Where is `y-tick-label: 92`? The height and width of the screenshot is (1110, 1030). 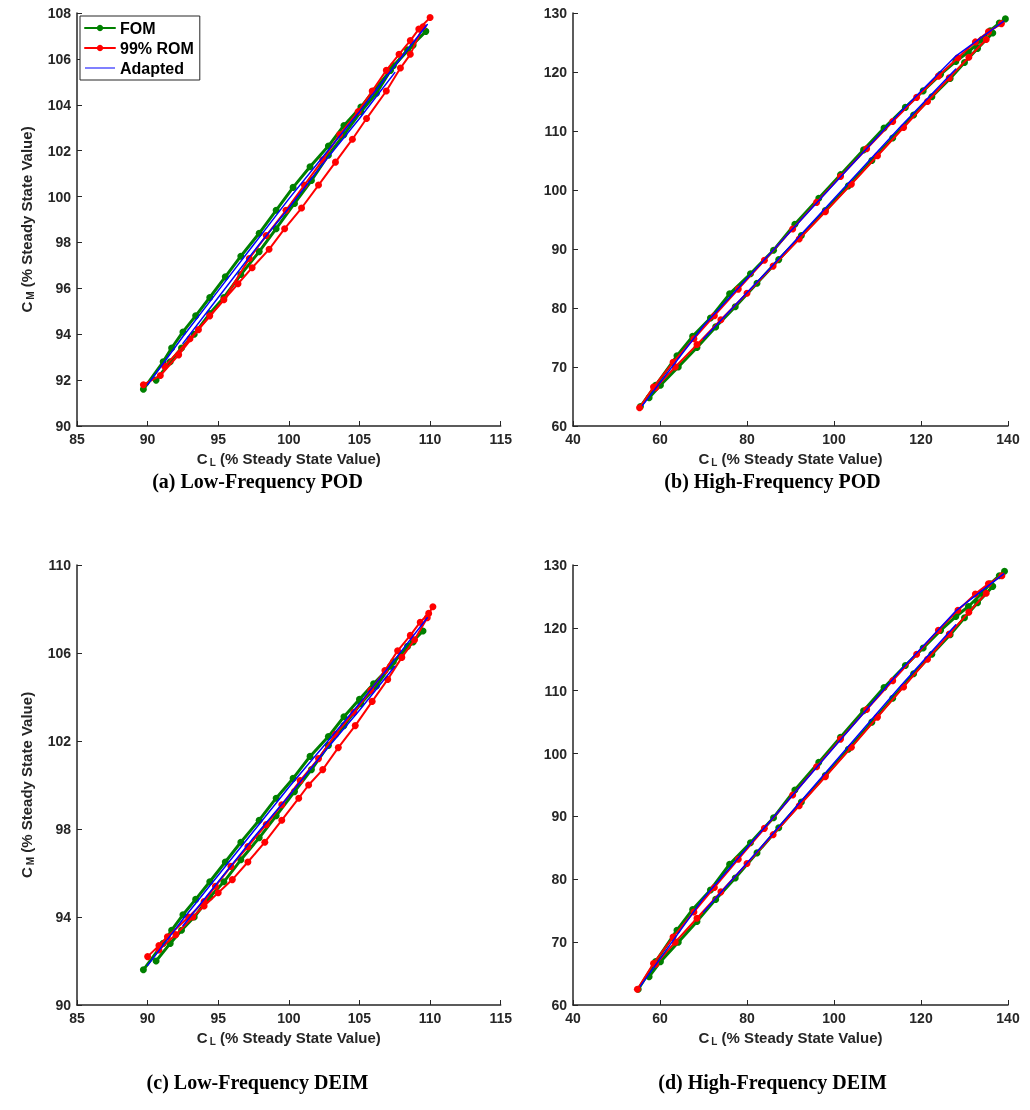
y-tick-label: 92 is located at coordinates (63, 380).